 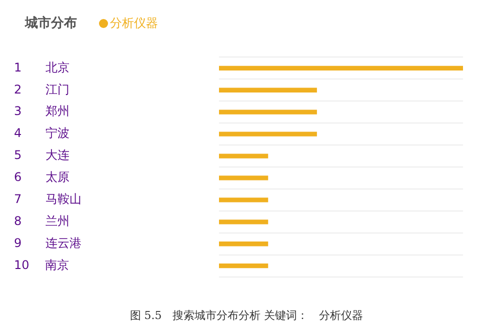 What do you see at coordinates (42, 89) in the screenshot?
I see `y-tick-label: 2 江门` at bounding box center [42, 89].